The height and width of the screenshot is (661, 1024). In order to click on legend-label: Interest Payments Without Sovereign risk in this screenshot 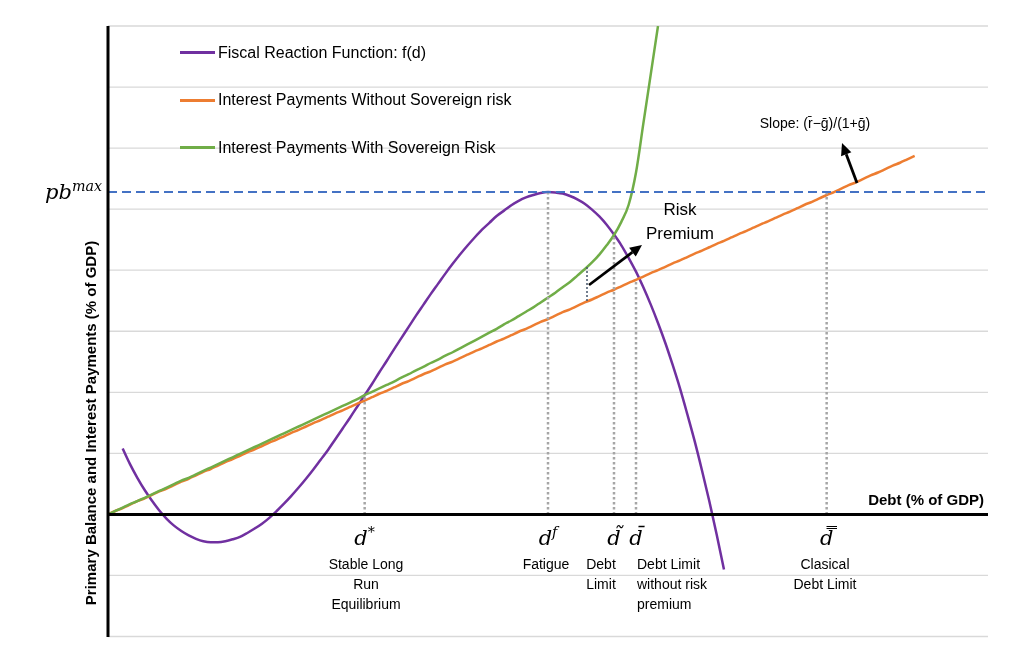, I will do `click(365, 100)`.